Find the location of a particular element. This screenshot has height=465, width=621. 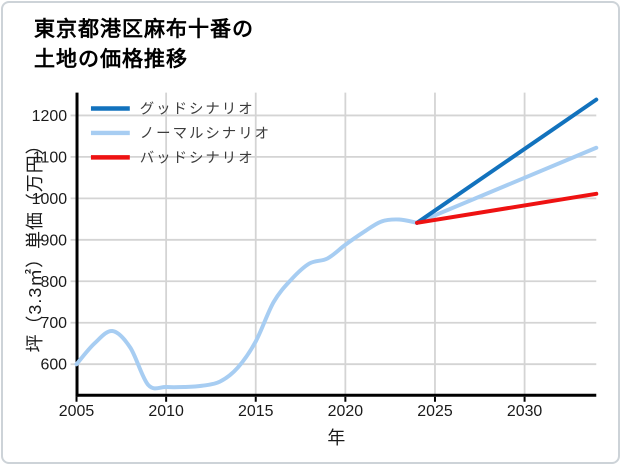

series-line-good-scenario is located at coordinates (507, 161).